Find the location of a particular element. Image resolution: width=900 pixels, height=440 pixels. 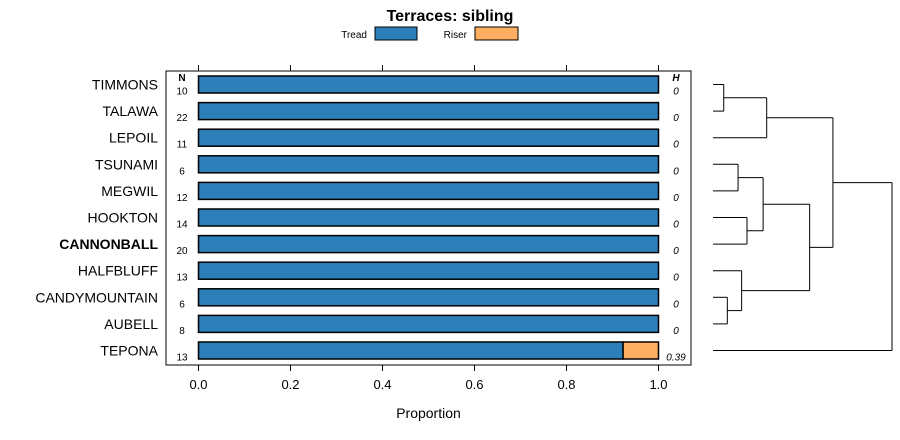

h-label-hookton: 0 is located at coordinates (676, 225).